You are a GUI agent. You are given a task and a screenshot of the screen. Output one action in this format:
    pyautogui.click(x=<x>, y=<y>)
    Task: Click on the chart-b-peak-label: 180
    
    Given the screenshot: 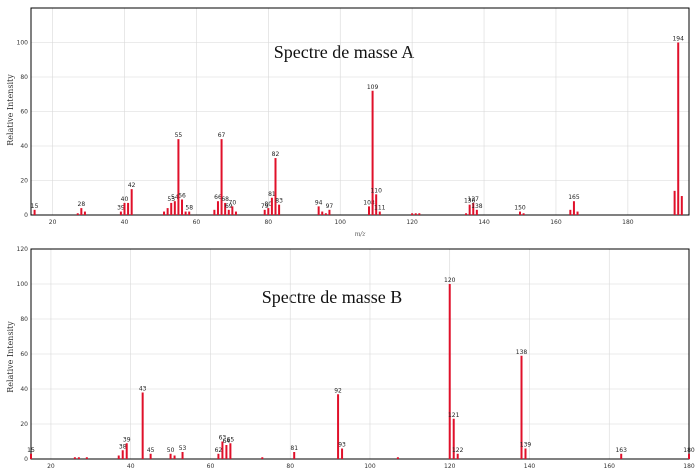 What is the action you would take?
    pyautogui.click(x=689, y=450)
    